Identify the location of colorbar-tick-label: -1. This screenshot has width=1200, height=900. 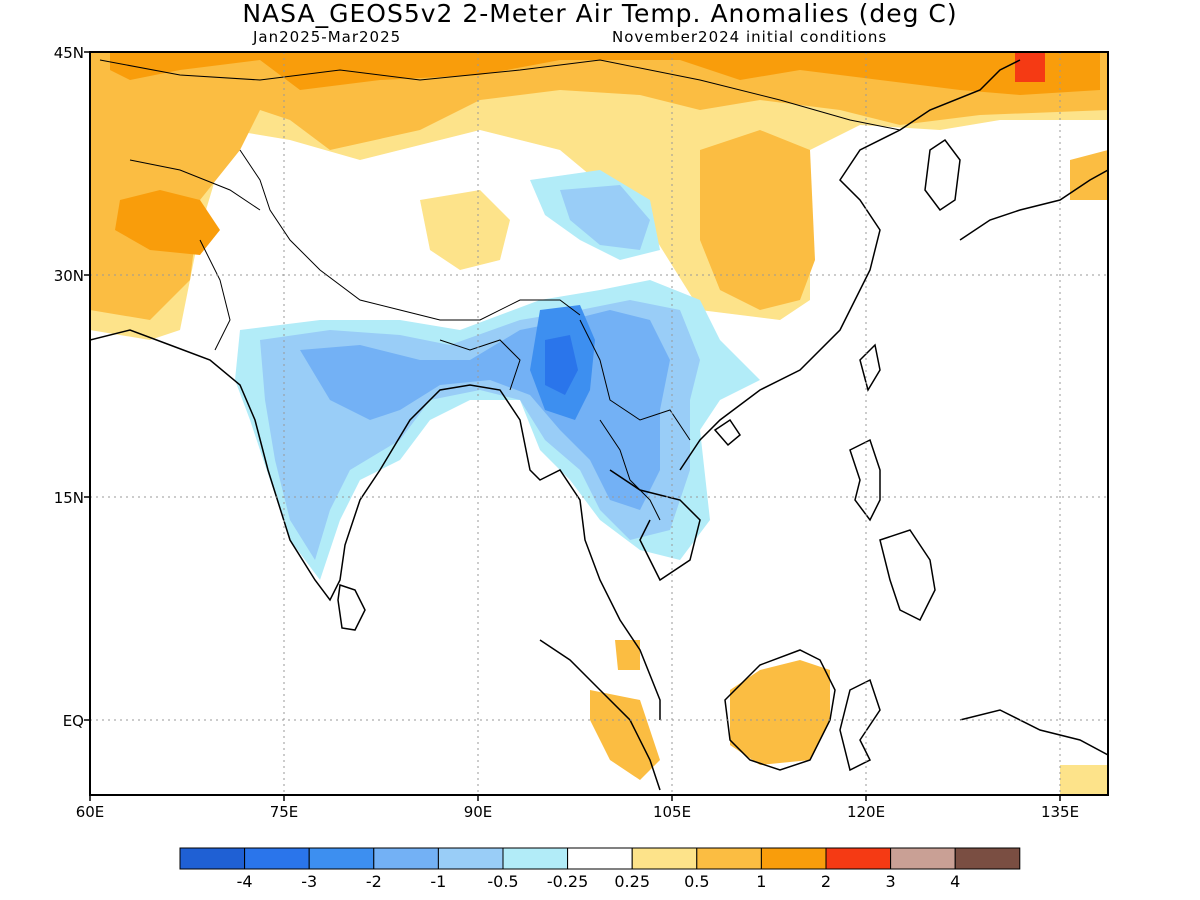
(438, 881).